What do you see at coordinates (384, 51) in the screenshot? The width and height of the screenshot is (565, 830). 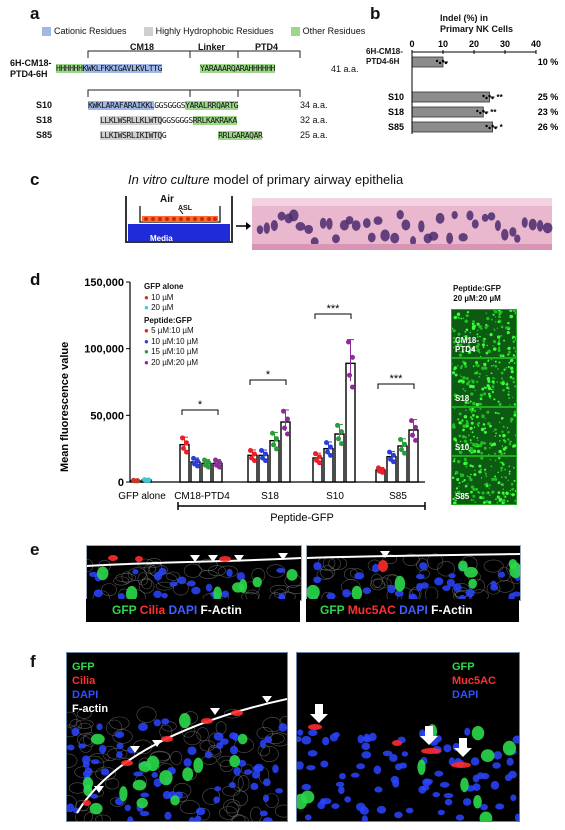 I see `panel-b-row-label-line1: 6H-CM18-` at bounding box center [384, 51].